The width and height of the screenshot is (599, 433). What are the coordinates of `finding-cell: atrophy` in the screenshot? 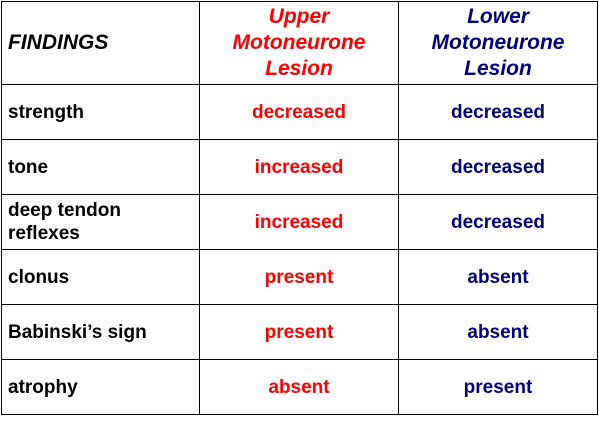 It's located at (100, 387).